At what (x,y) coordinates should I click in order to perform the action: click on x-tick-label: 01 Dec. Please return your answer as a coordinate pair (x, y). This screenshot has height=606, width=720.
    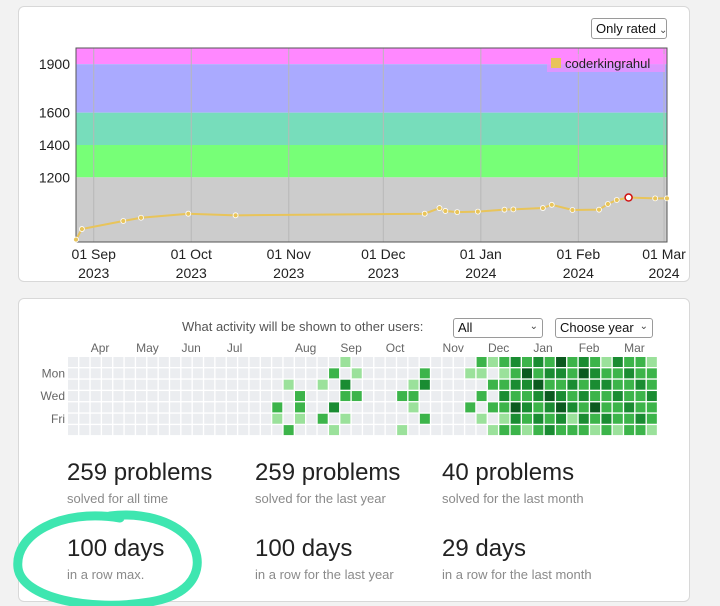
    Looking at the image, I should click on (383, 254).